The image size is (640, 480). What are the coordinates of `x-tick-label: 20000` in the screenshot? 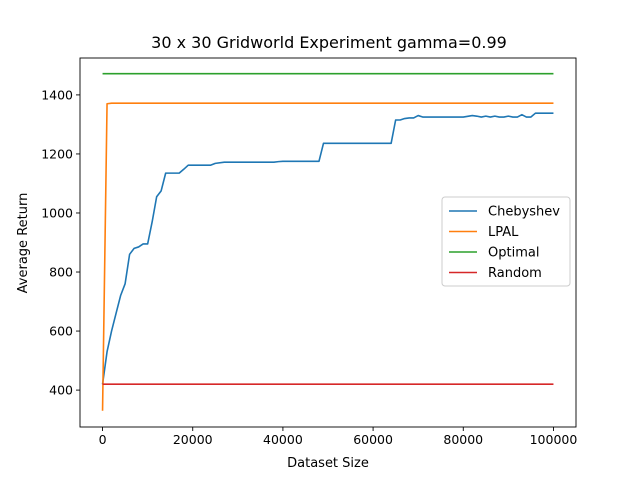 It's located at (193, 439).